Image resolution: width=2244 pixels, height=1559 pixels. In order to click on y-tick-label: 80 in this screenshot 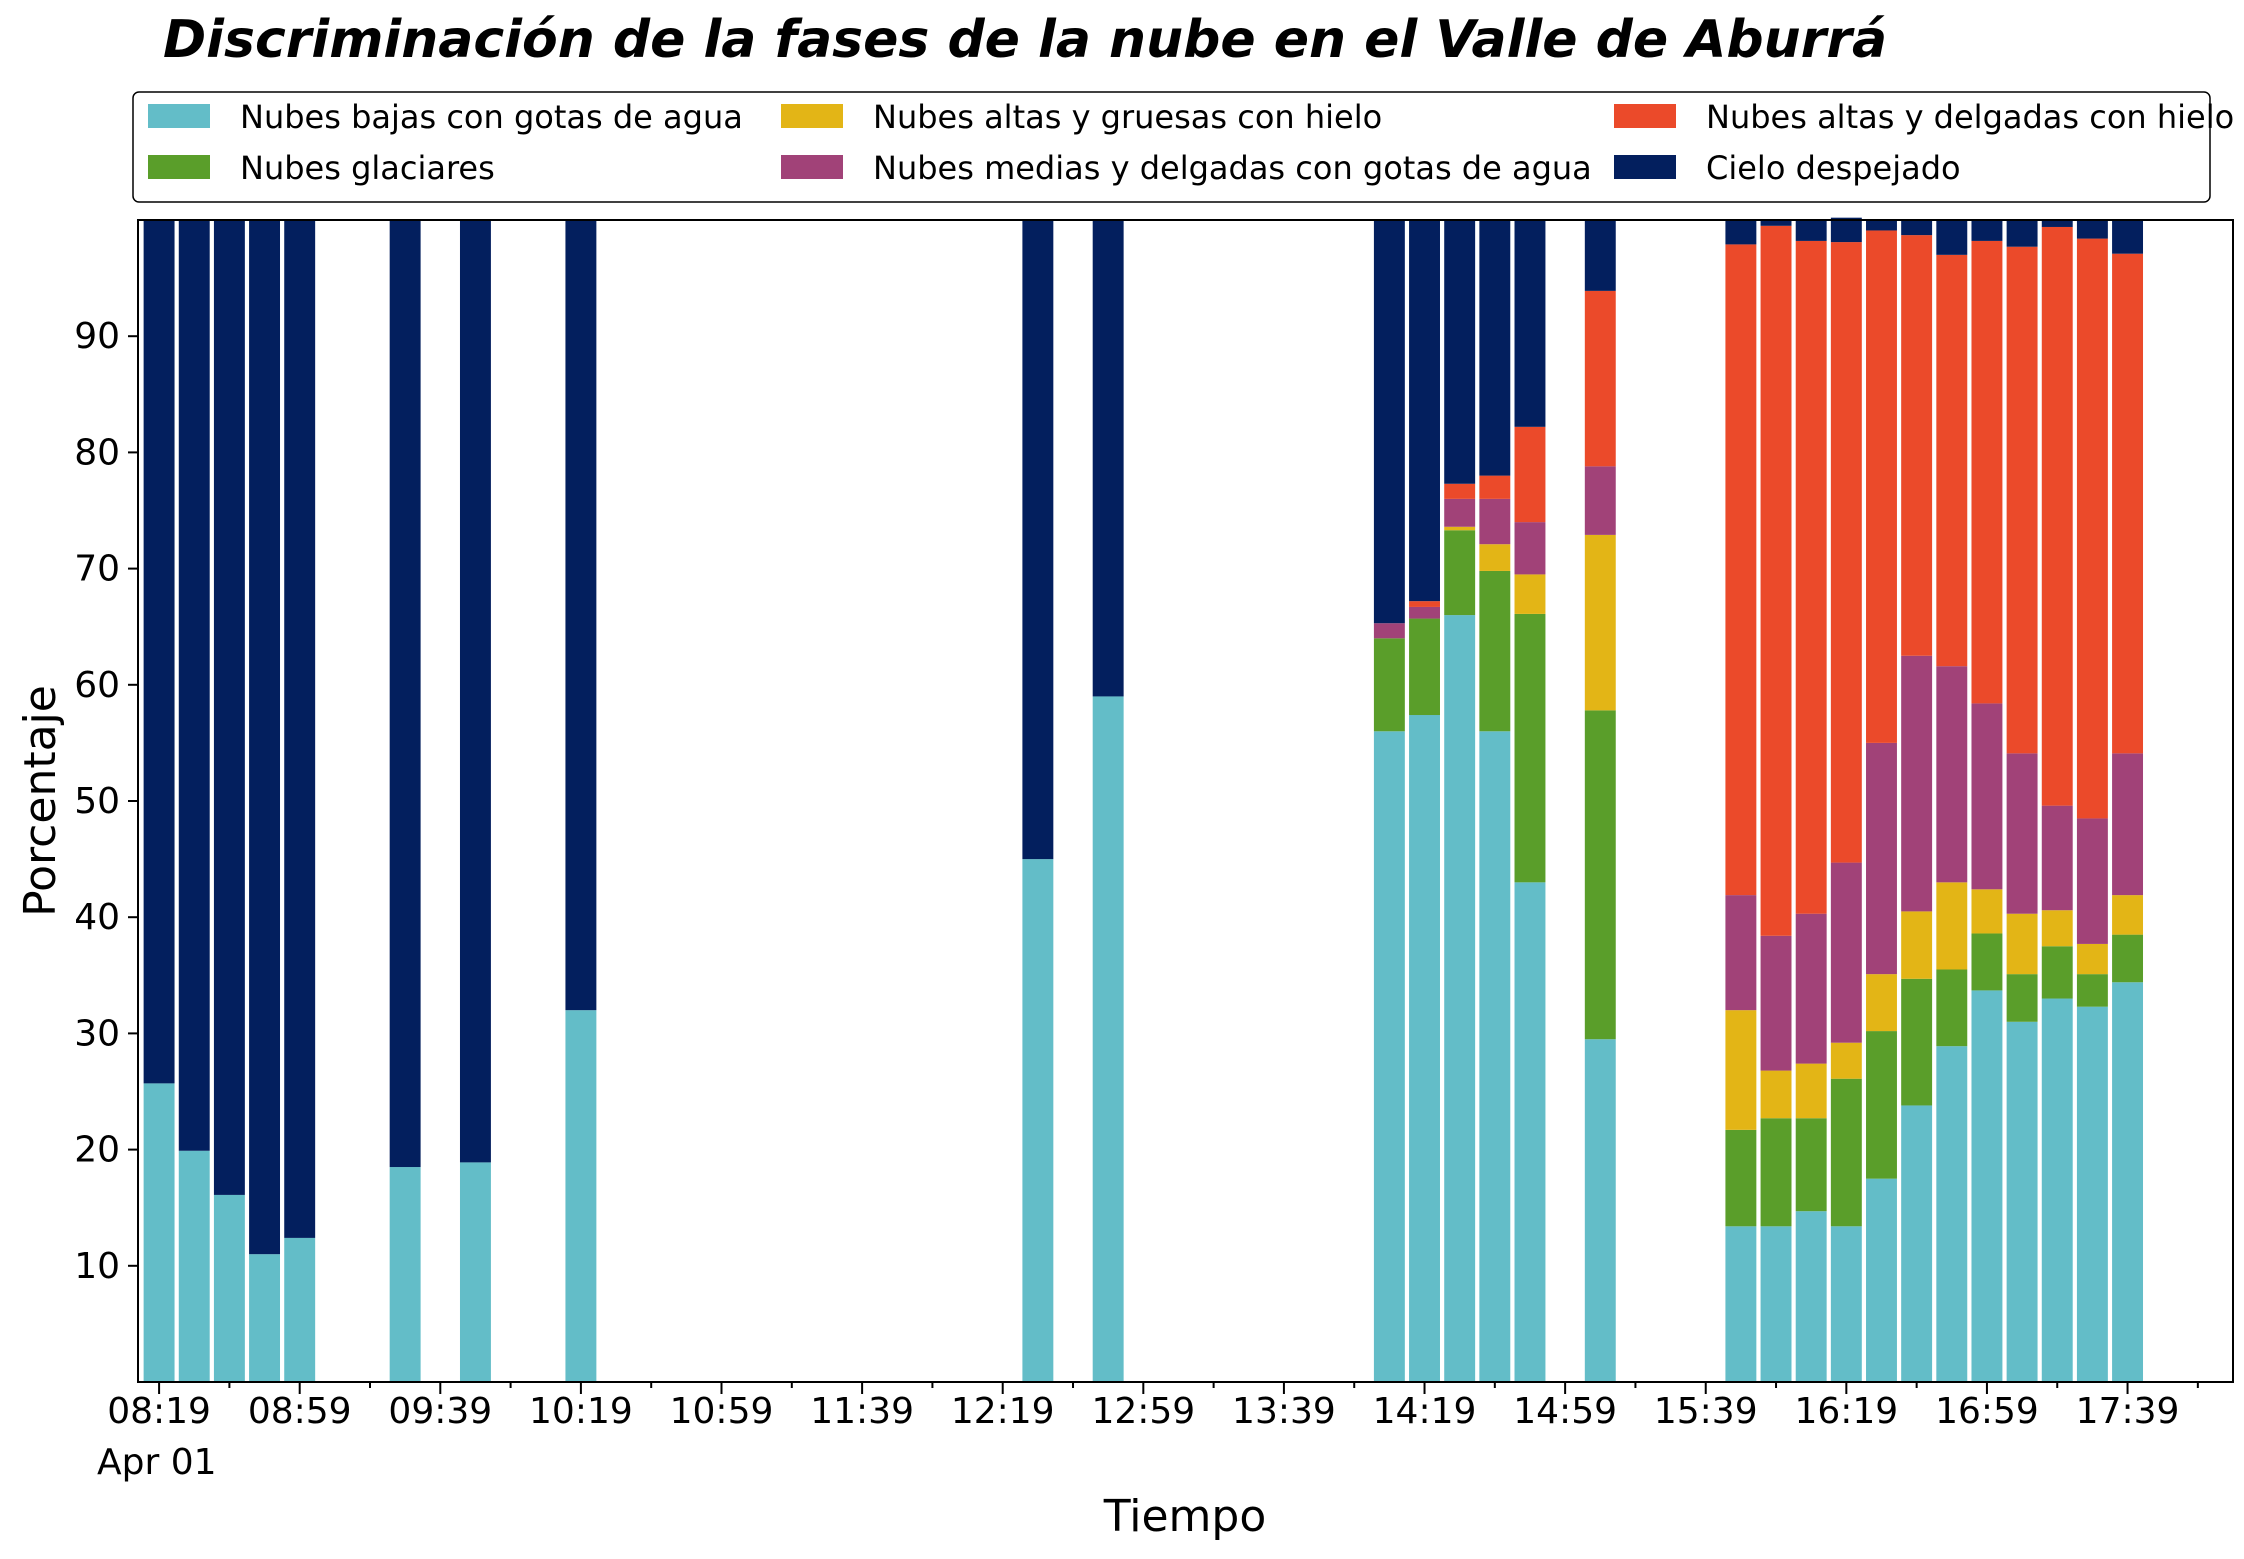, I will do `click(97, 452)`.